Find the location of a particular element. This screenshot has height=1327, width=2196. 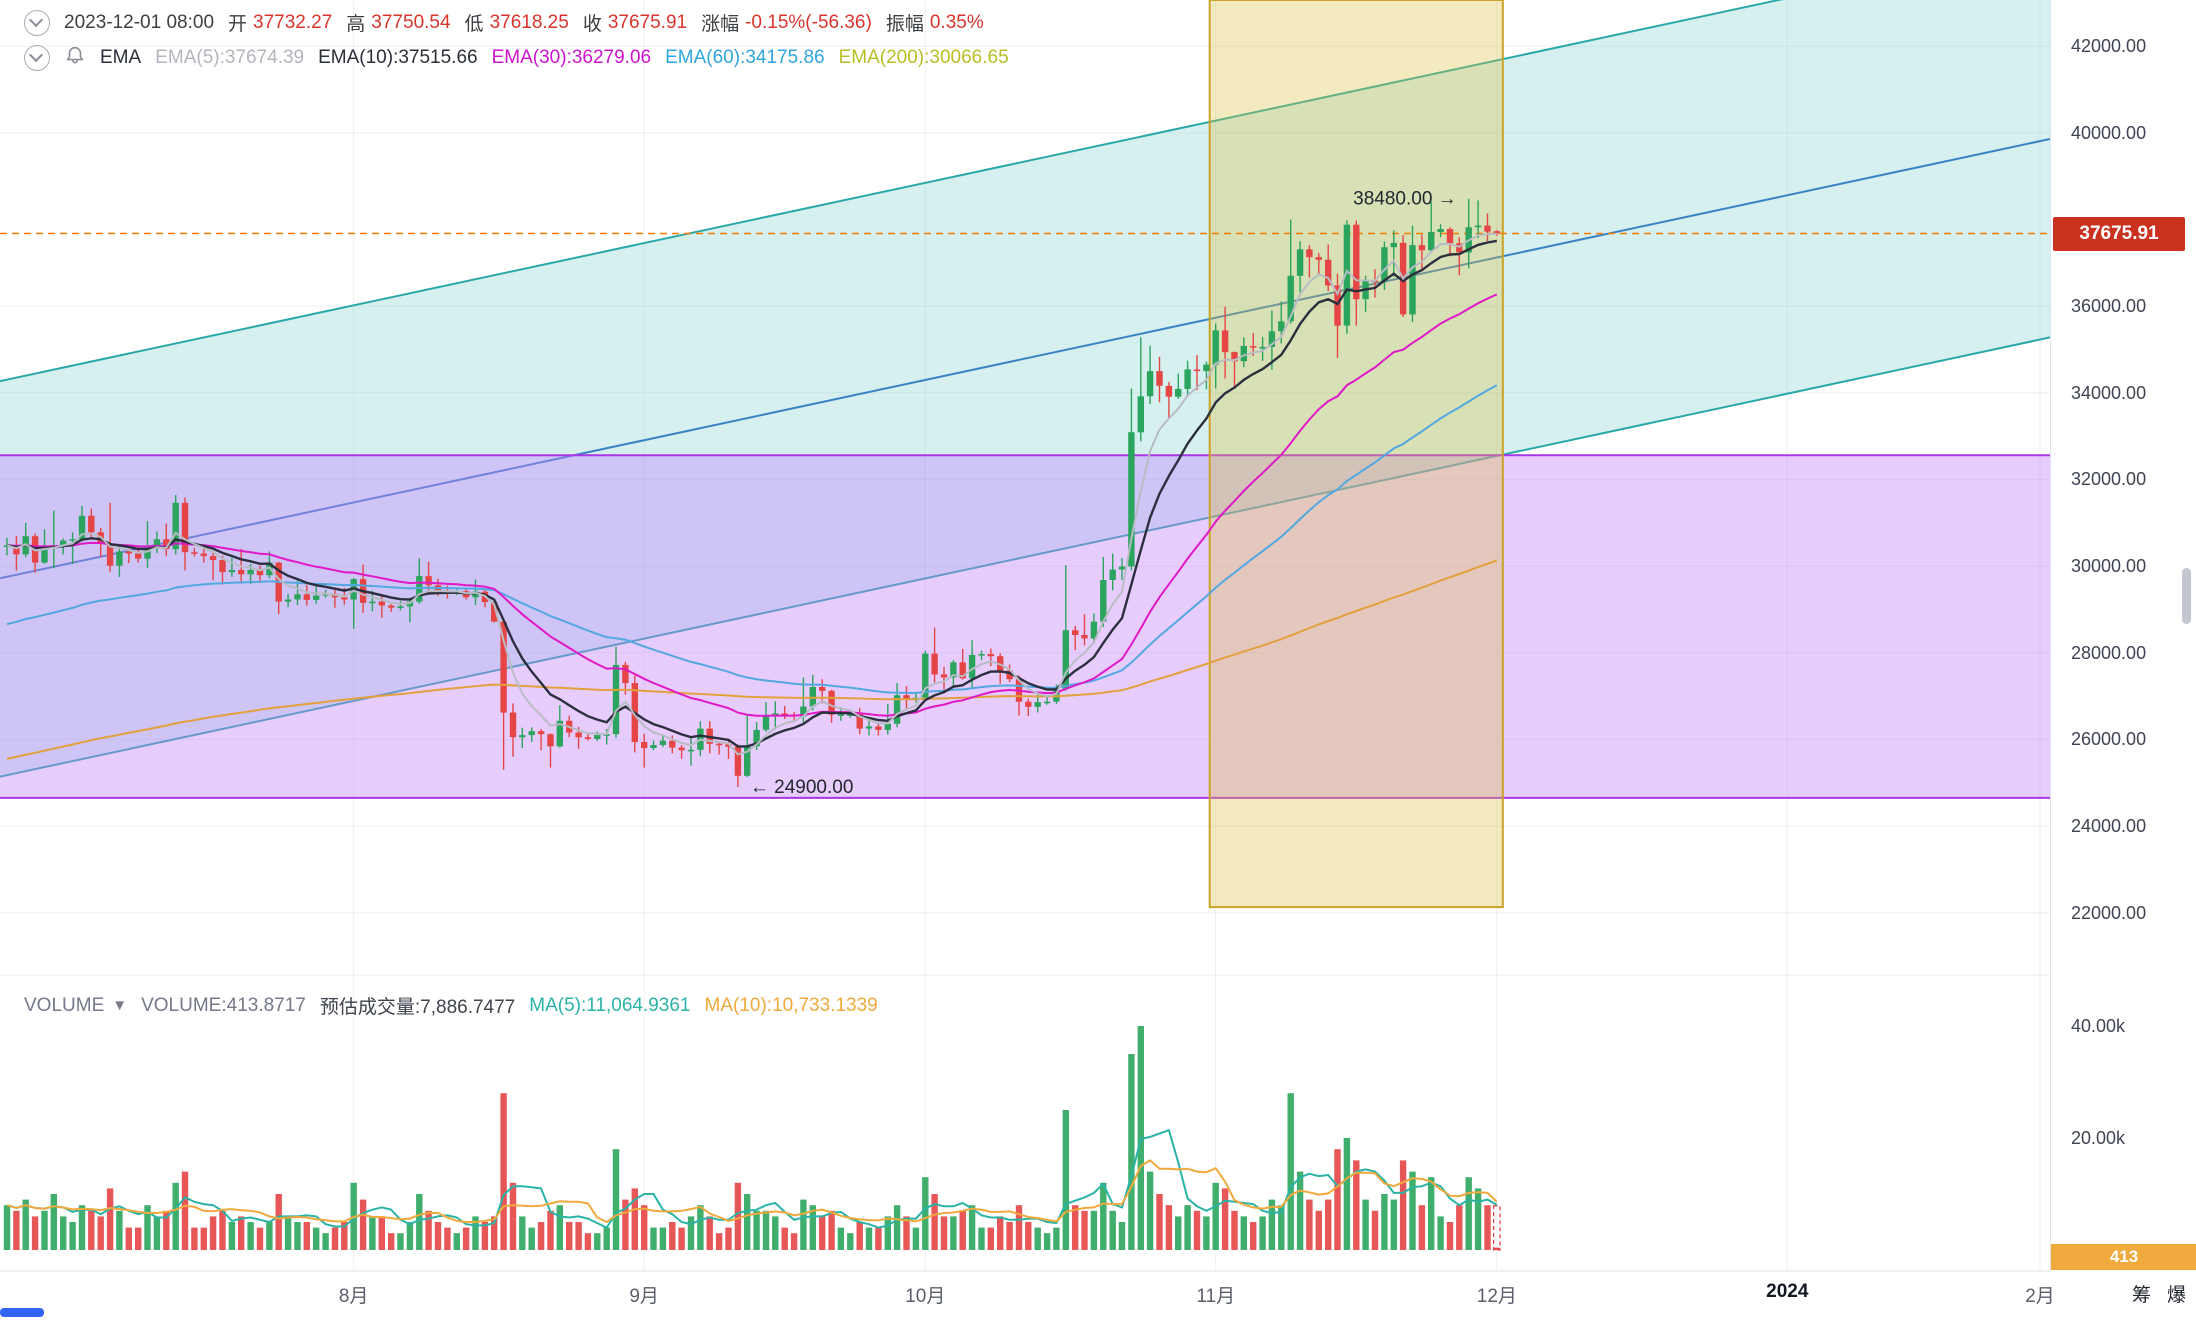

price-tick-label: 40000.00 is located at coordinates (2109, 132).